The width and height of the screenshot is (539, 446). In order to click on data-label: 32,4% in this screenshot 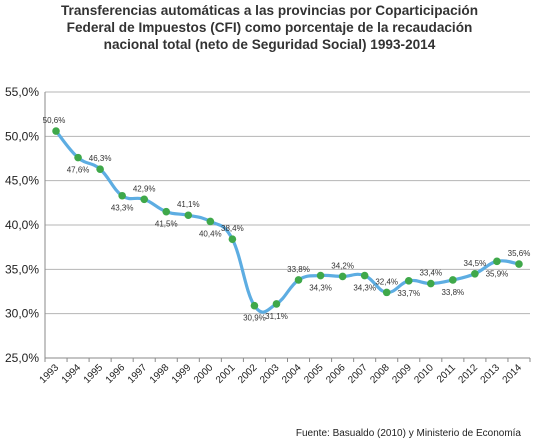, I will do `click(386, 281)`.